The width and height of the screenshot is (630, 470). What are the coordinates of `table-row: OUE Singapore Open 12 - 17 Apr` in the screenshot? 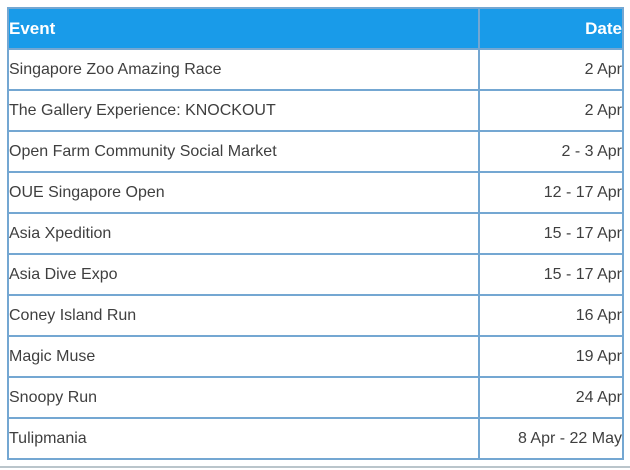 It's located at (315, 192).